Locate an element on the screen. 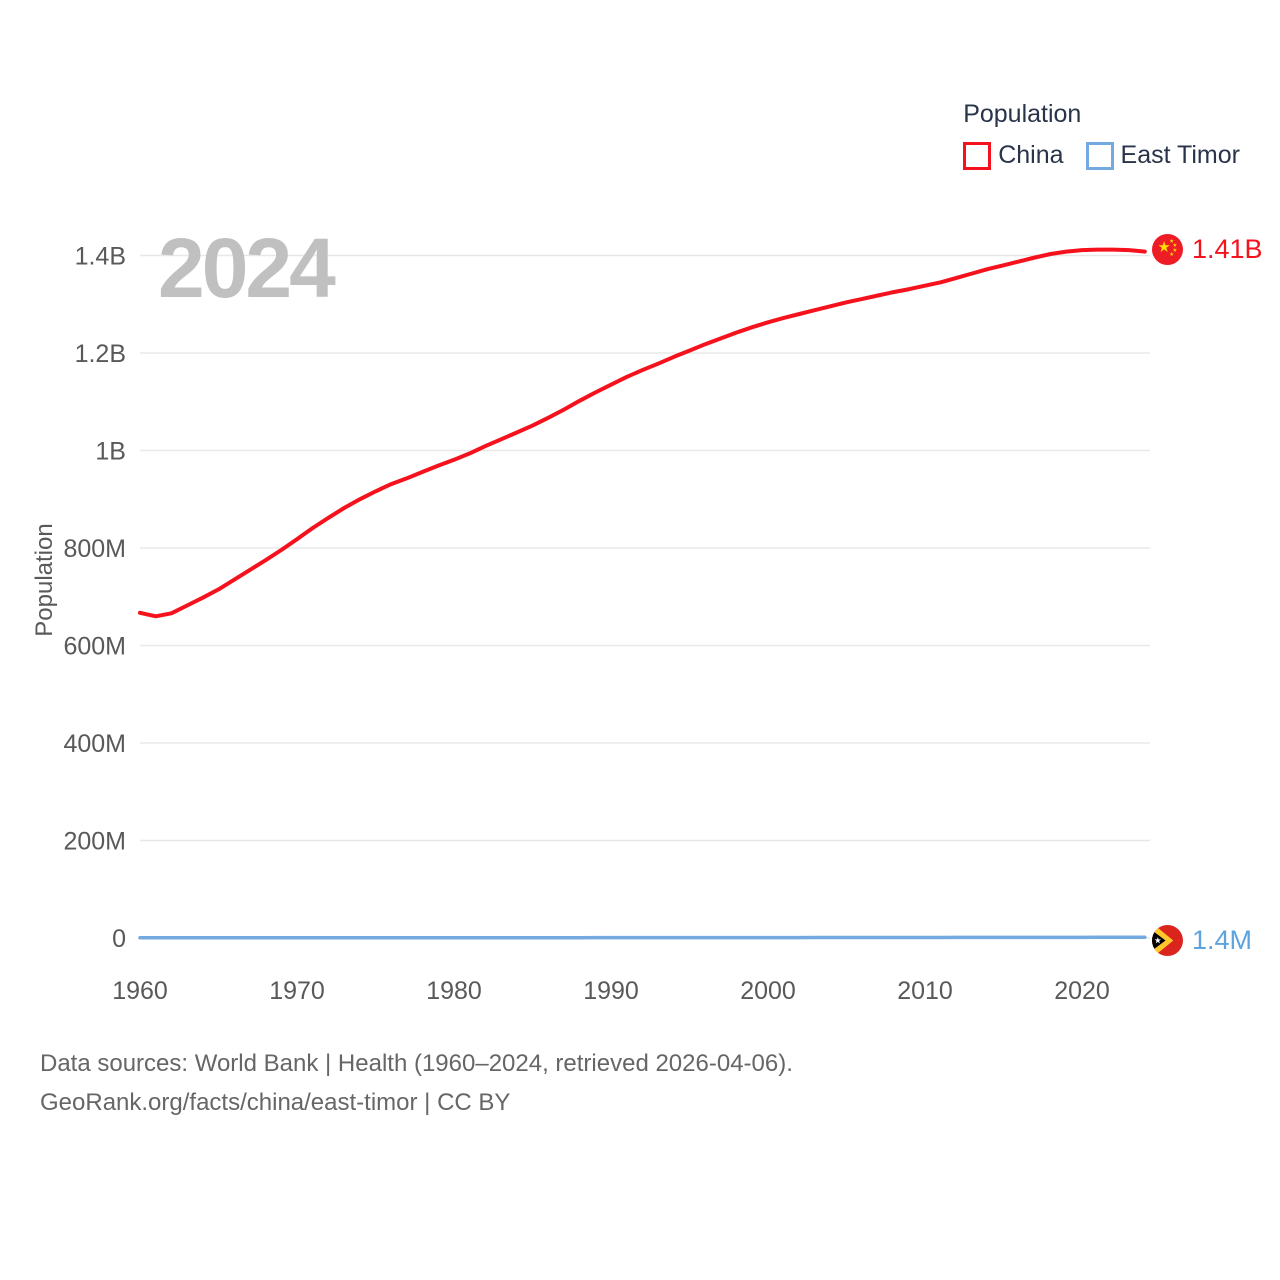 The image size is (1280, 1280). legend-item-china: China is located at coordinates (1013, 155).